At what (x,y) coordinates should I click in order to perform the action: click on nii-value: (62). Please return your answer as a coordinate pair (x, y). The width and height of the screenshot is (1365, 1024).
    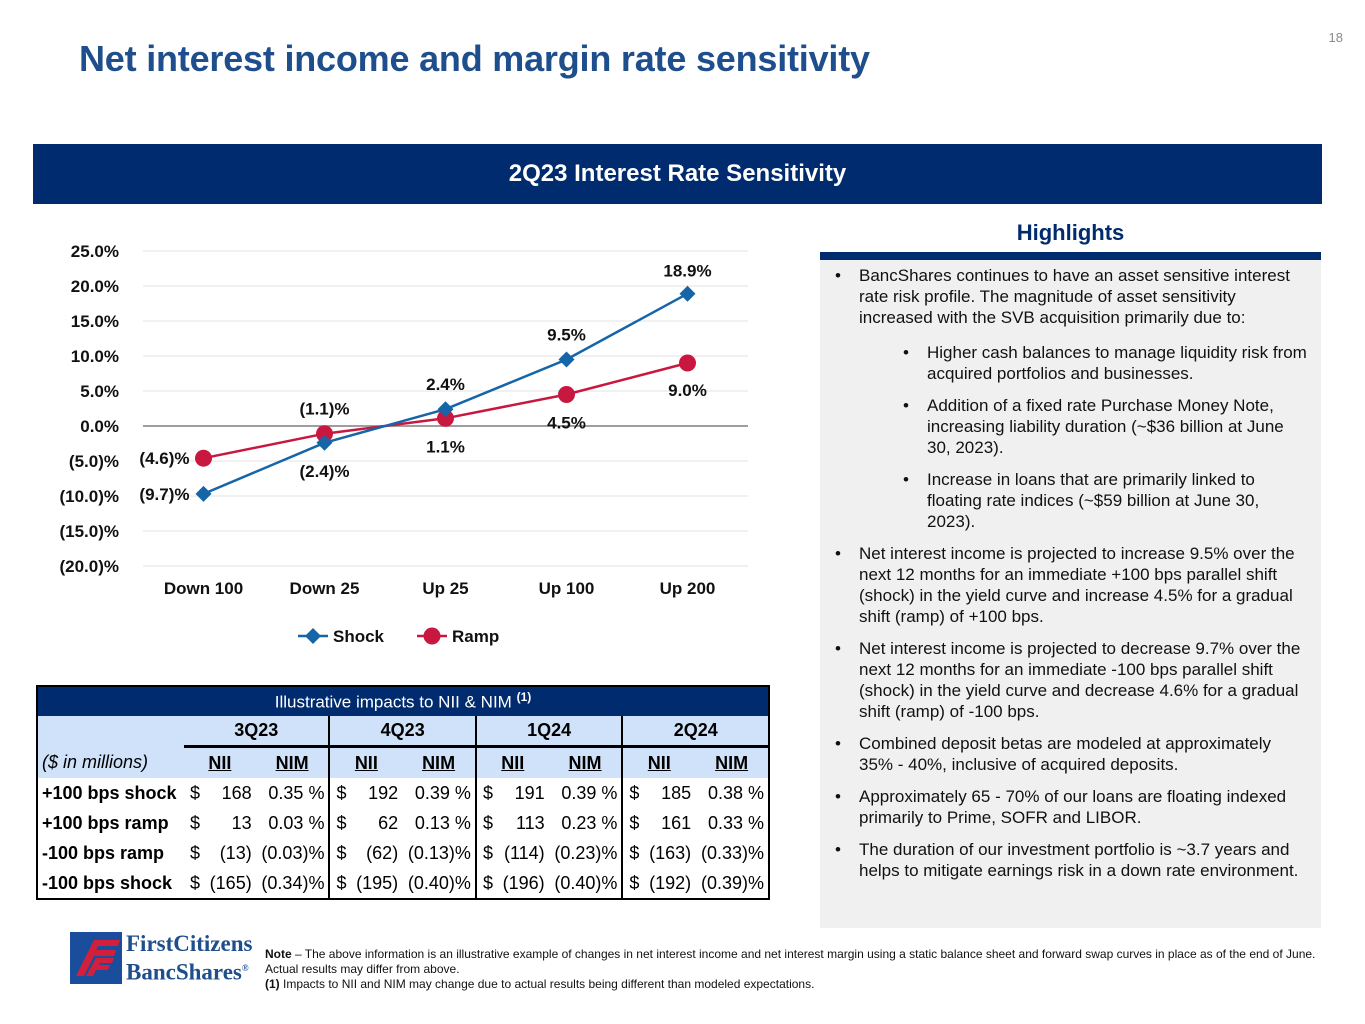
    Looking at the image, I should click on (382, 852).